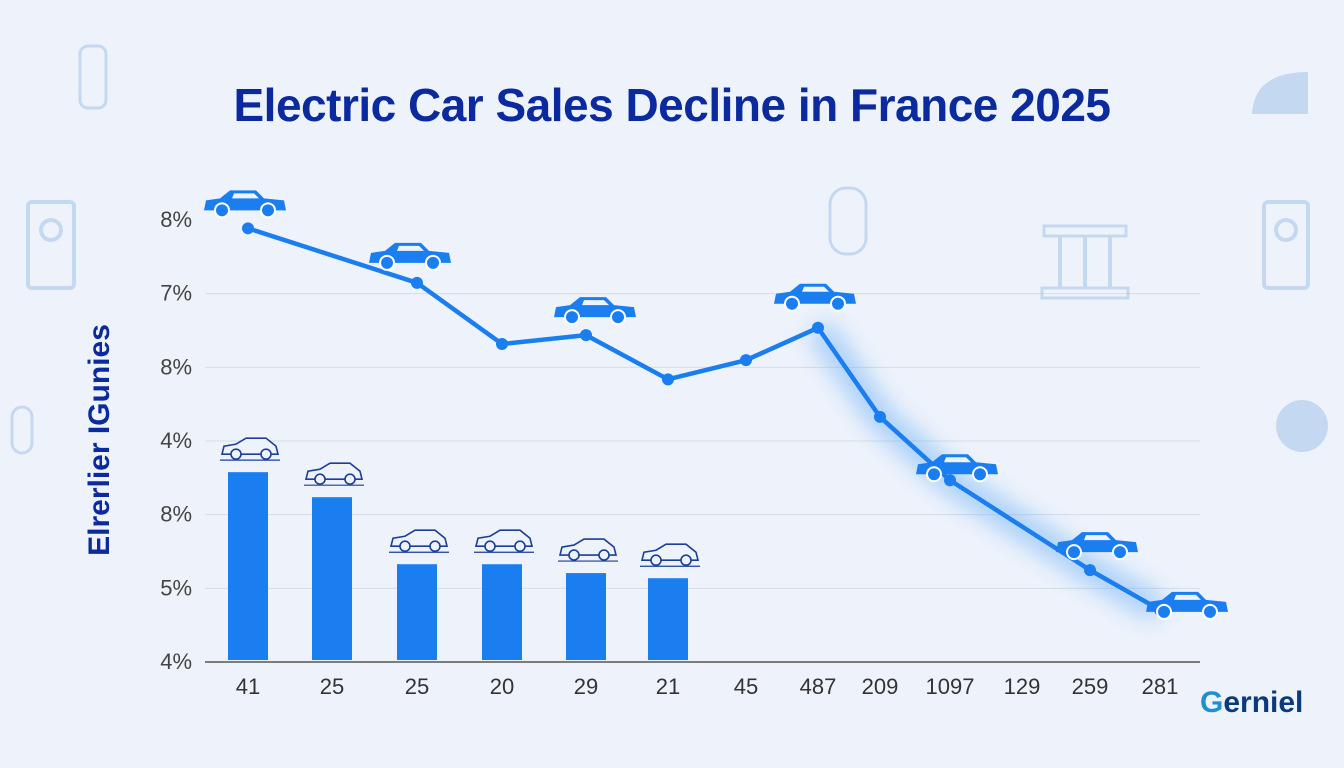  I want to click on logo-text: erniel, so click(1263, 702).